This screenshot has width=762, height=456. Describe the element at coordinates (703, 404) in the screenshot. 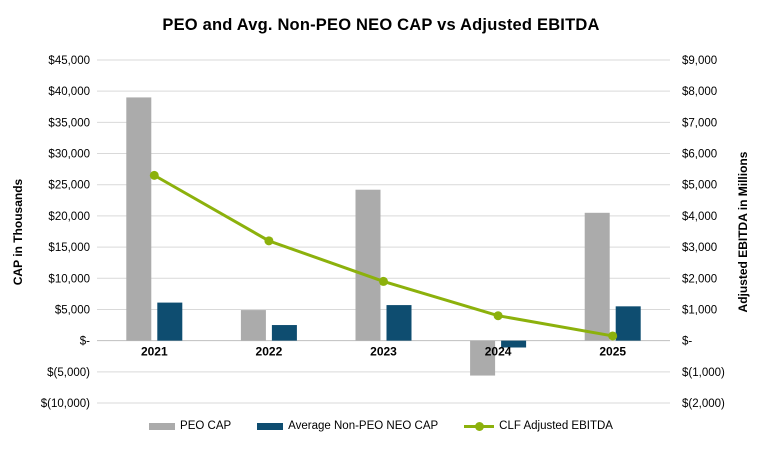

I see `right-axis-tick-label: $(2,000)` at that location.